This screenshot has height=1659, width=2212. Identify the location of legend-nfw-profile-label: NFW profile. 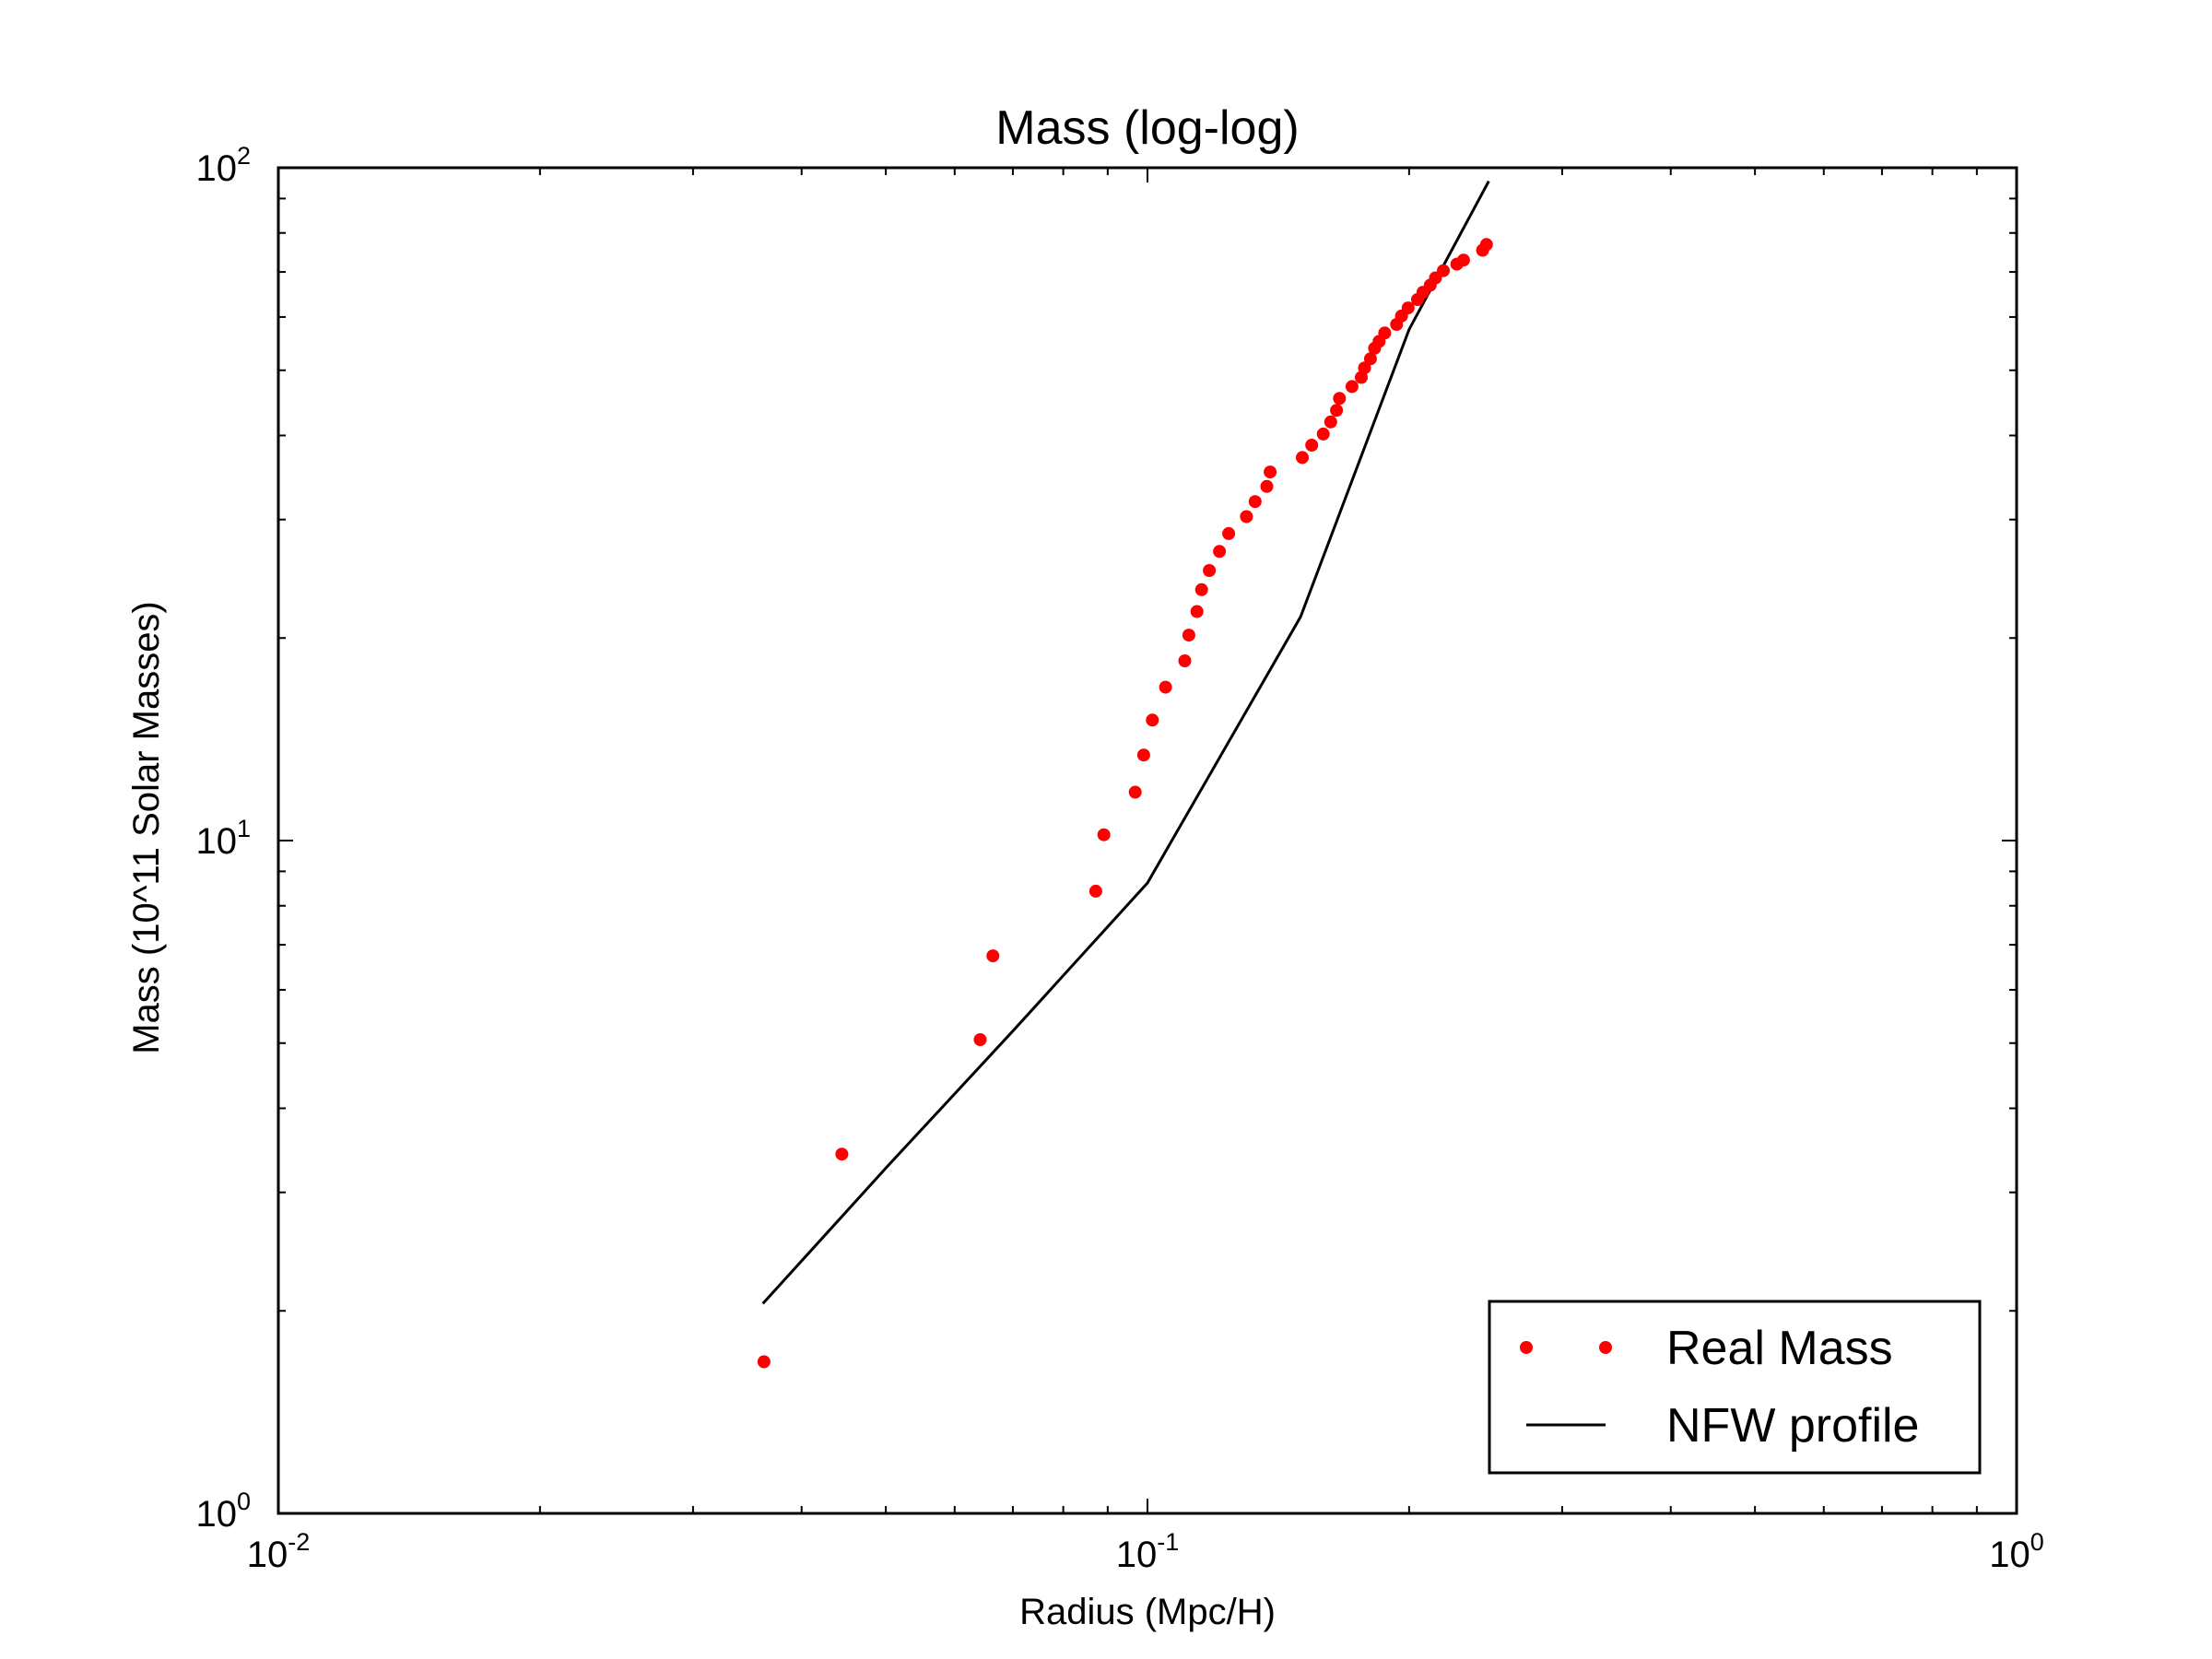
(1792, 1426).